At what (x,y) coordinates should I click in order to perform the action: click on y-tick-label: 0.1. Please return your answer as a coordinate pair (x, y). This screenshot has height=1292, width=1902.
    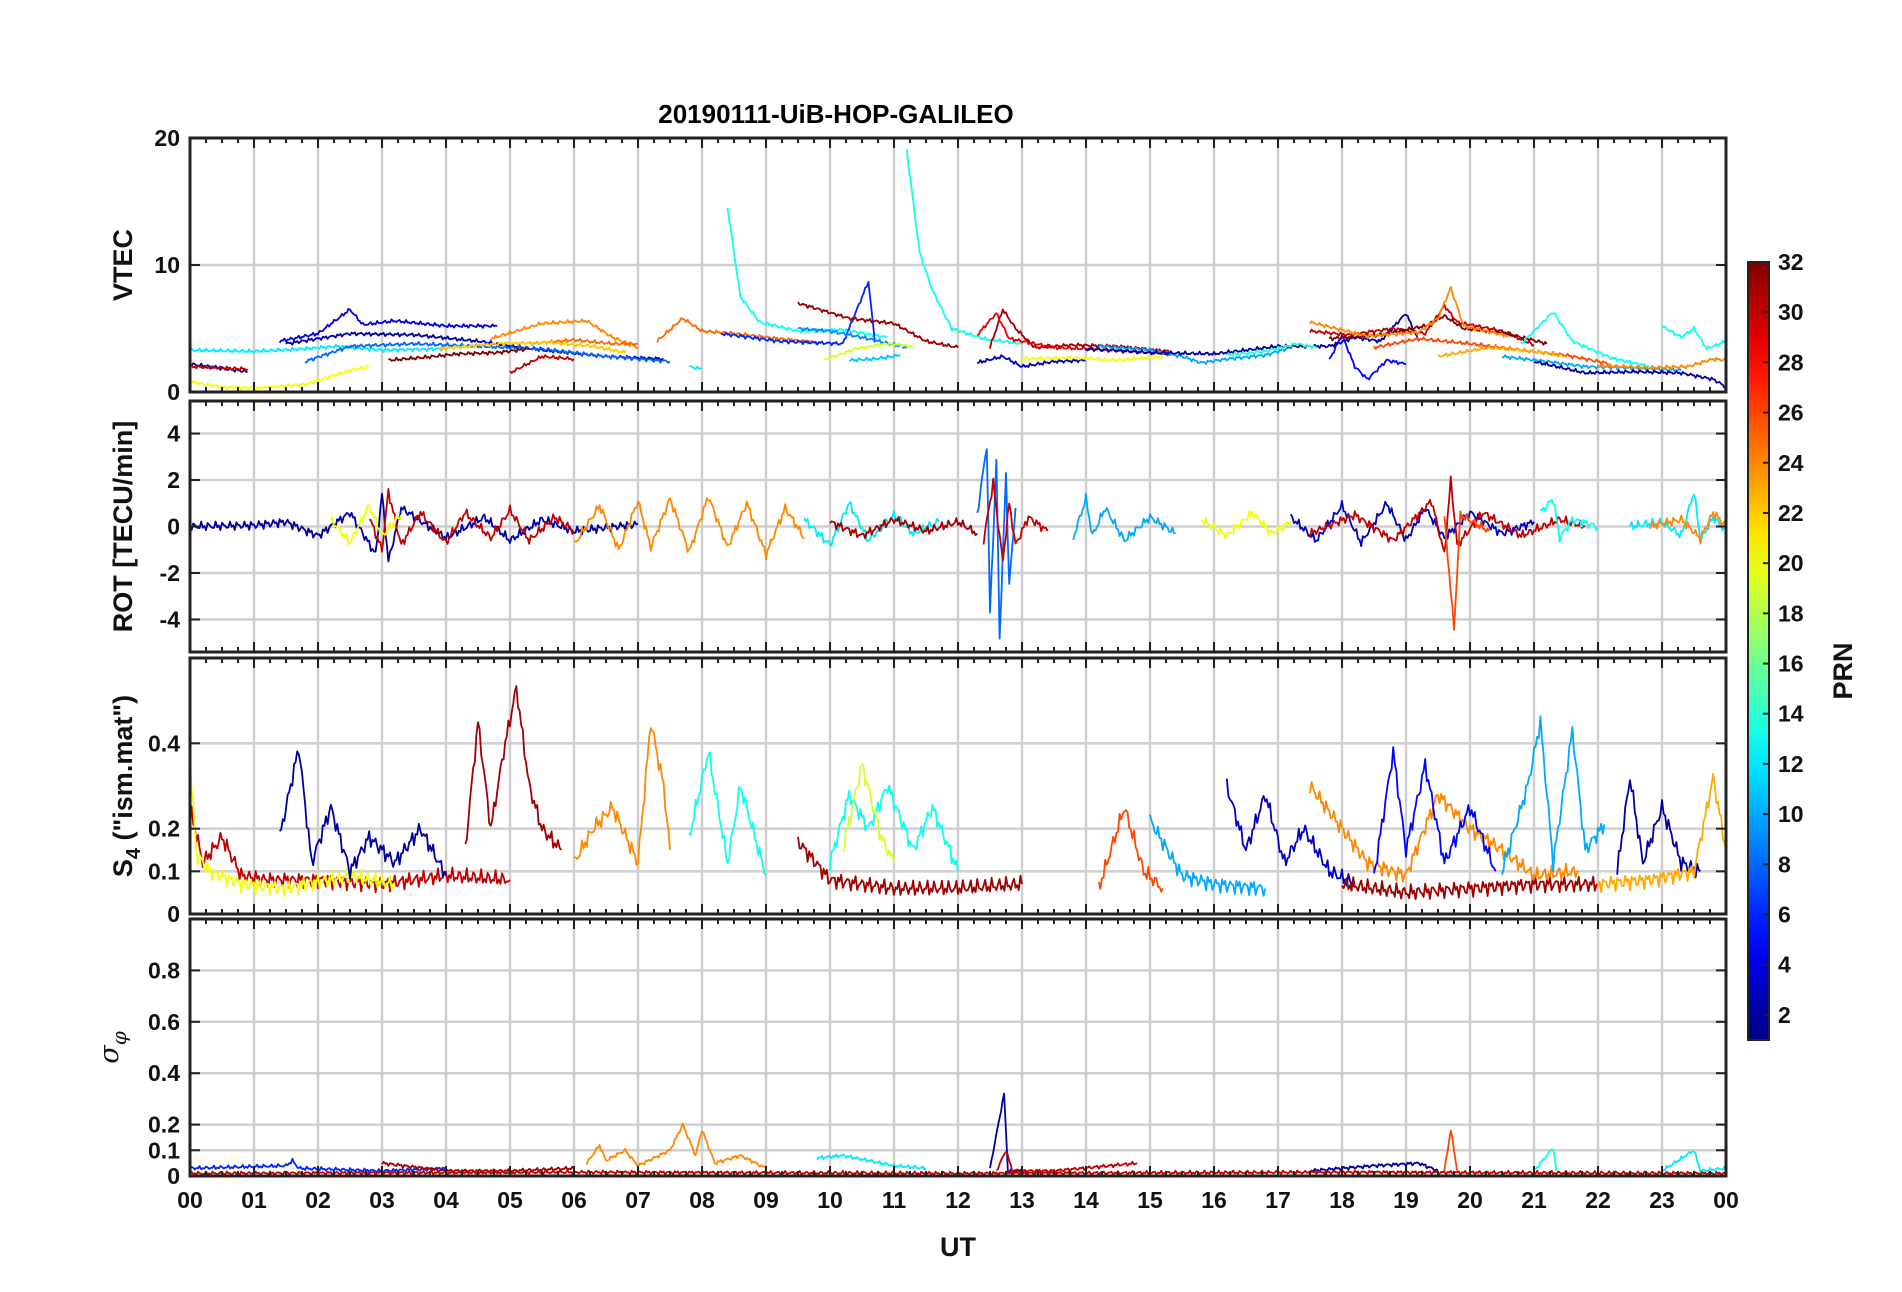
    Looking at the image, I should click on (164, 871).